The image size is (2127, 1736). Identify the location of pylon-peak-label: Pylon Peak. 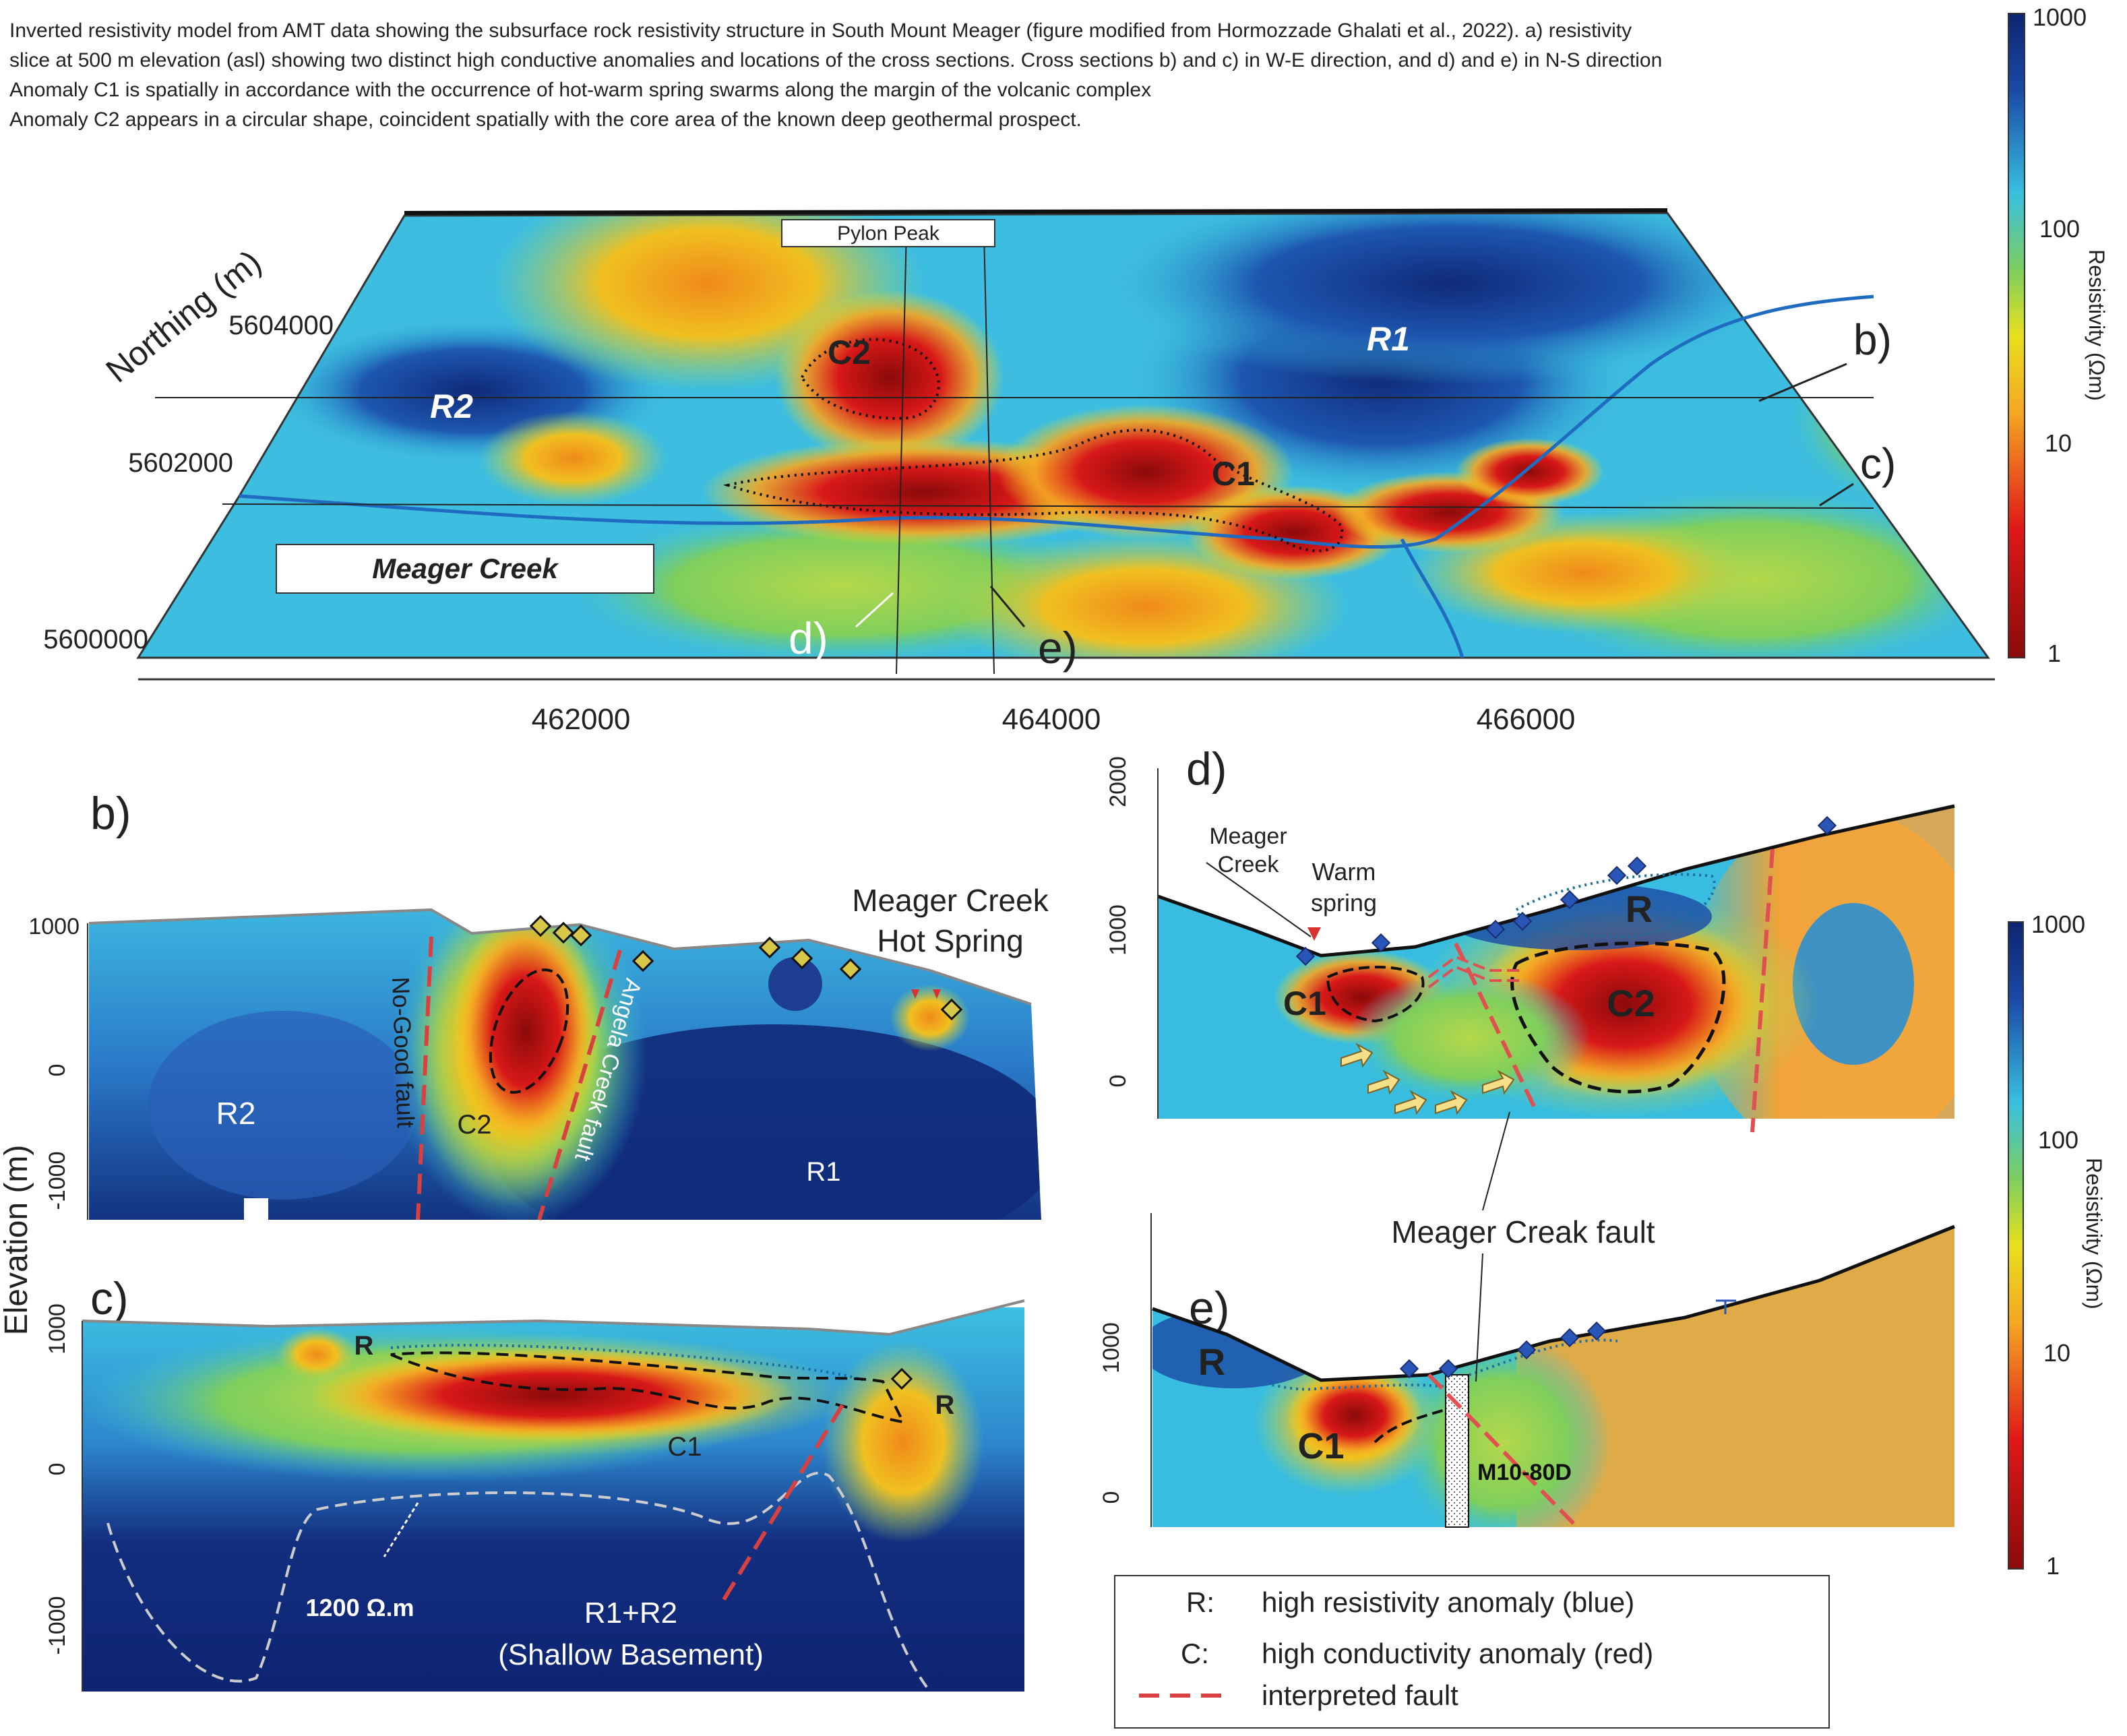
(888, 233).